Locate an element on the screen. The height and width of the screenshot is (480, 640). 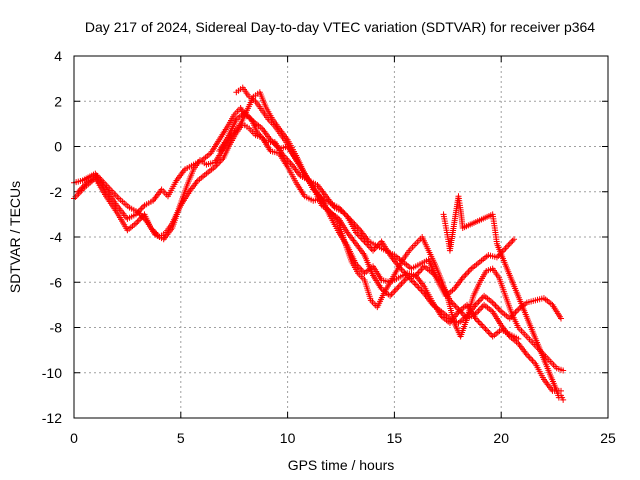
y-tick-labels: -12 -10 -8 -6 -4 -2 0 2 4 is located at coordinates (52, 237).